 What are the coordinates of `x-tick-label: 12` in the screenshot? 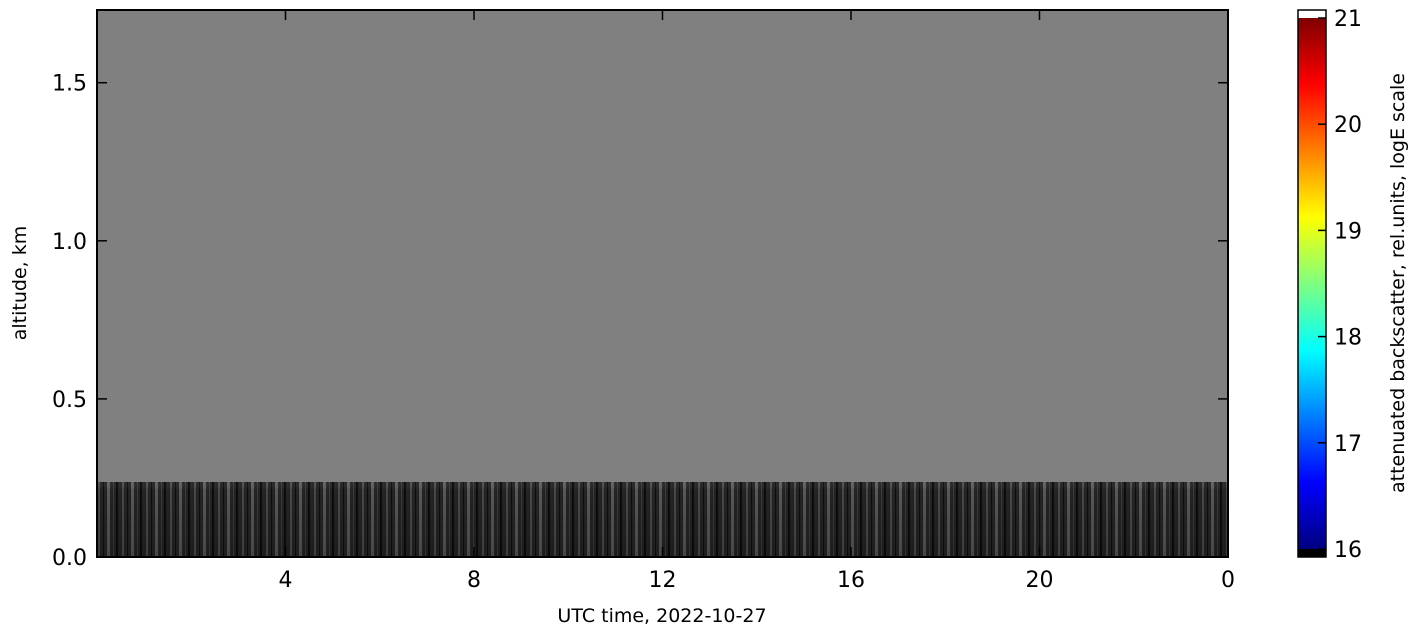 It's located at (663, 580).